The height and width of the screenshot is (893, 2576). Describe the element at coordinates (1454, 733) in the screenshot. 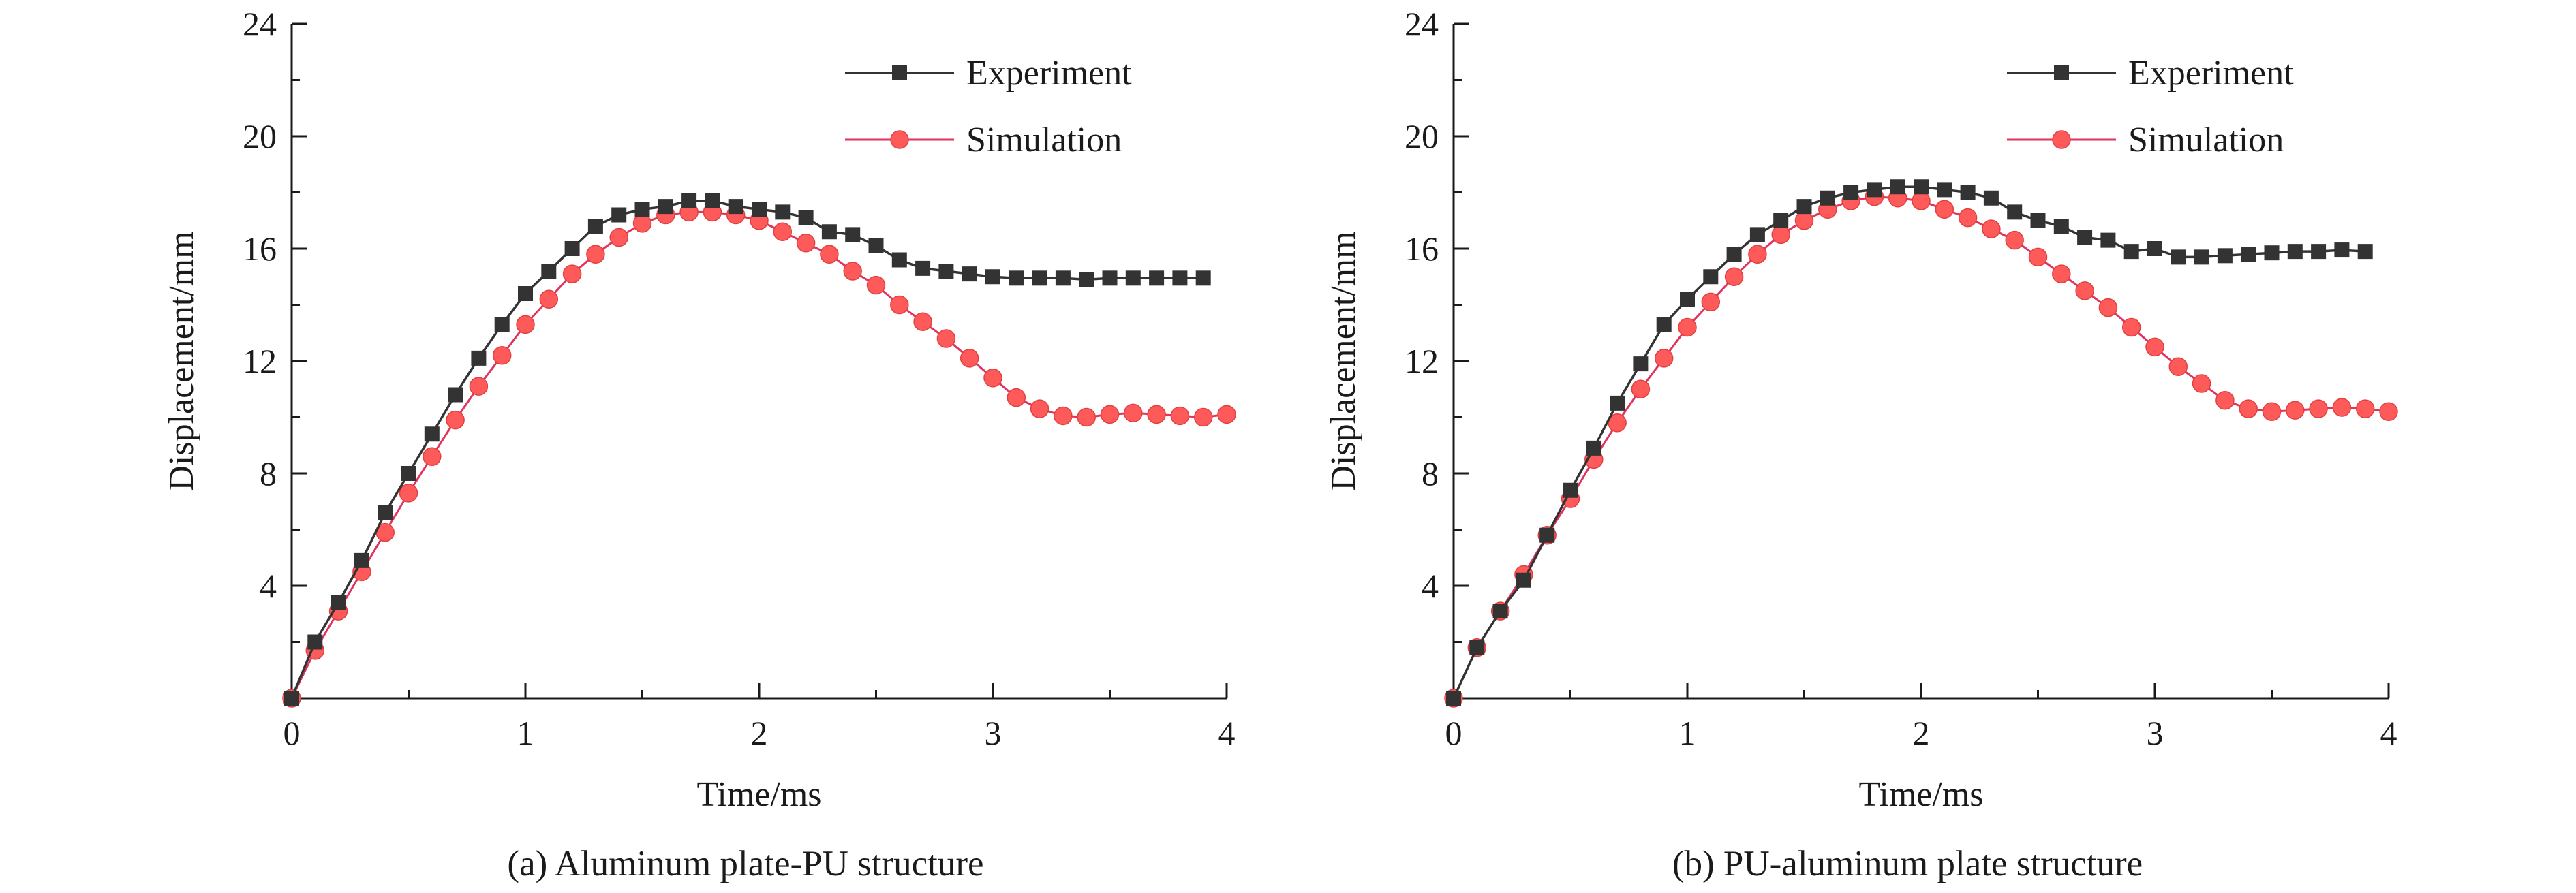

I see `x-tick-label: 0` at that location.